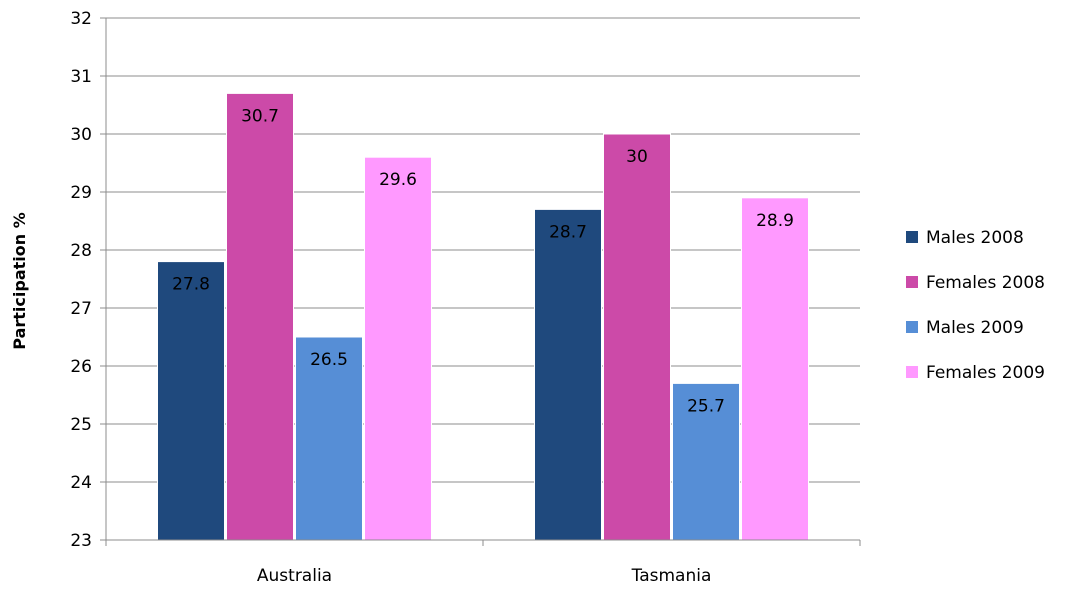 The height and width of the screenshot is (593, 1077). Describe the element at coordinates (81, 251) in the screenshot. I see `y-tick-label: 28` at that location.